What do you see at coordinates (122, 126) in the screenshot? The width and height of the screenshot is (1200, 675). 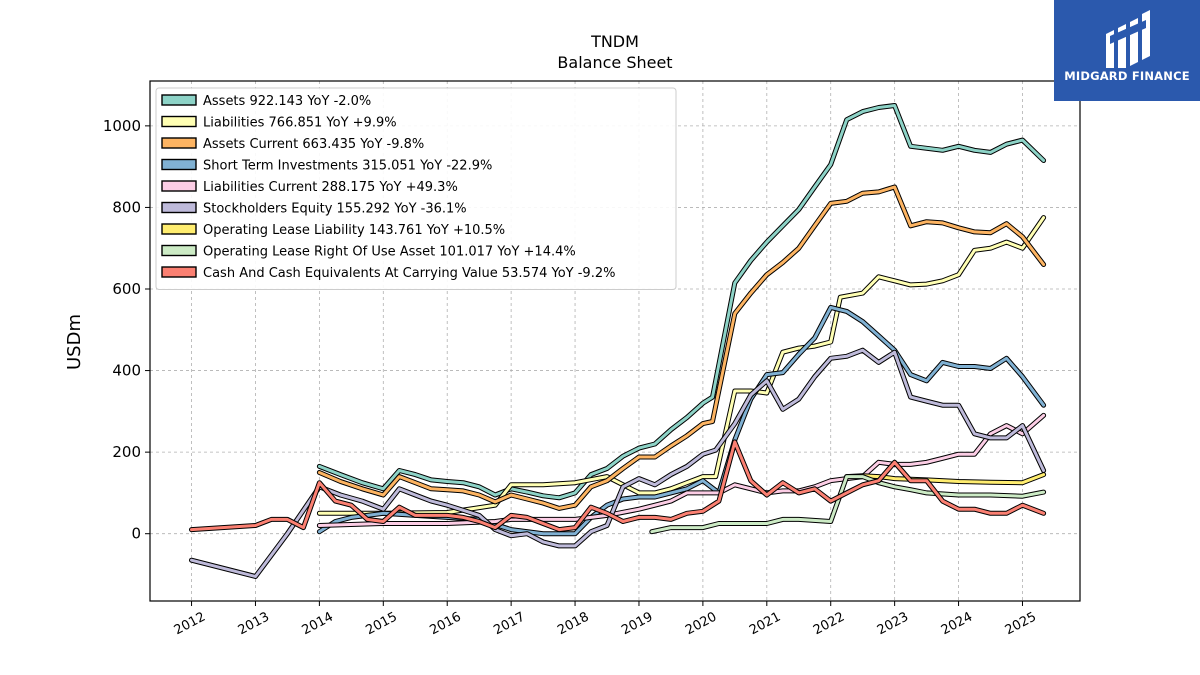 I see `y-tick-label: 1000` at bounding box center [122, 126].